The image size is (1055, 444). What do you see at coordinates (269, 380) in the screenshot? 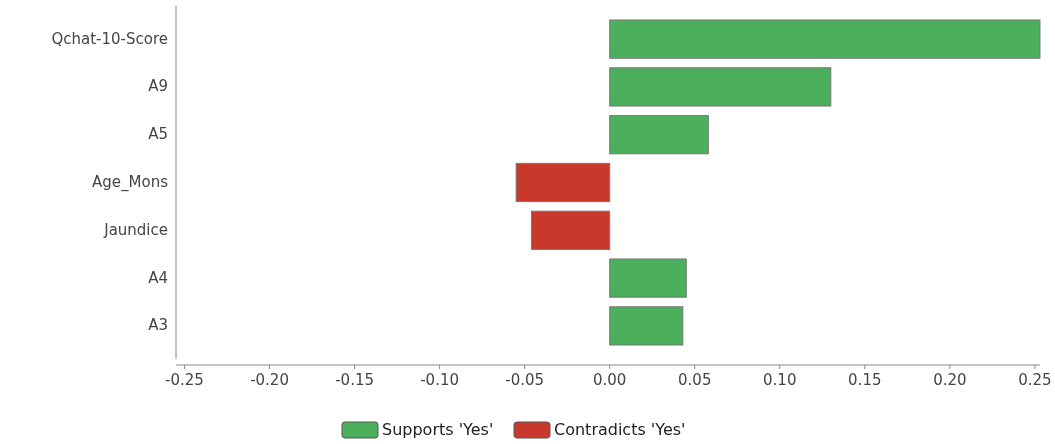
I see `x-tick-label: -0.20` at bounding box center [269, 380].